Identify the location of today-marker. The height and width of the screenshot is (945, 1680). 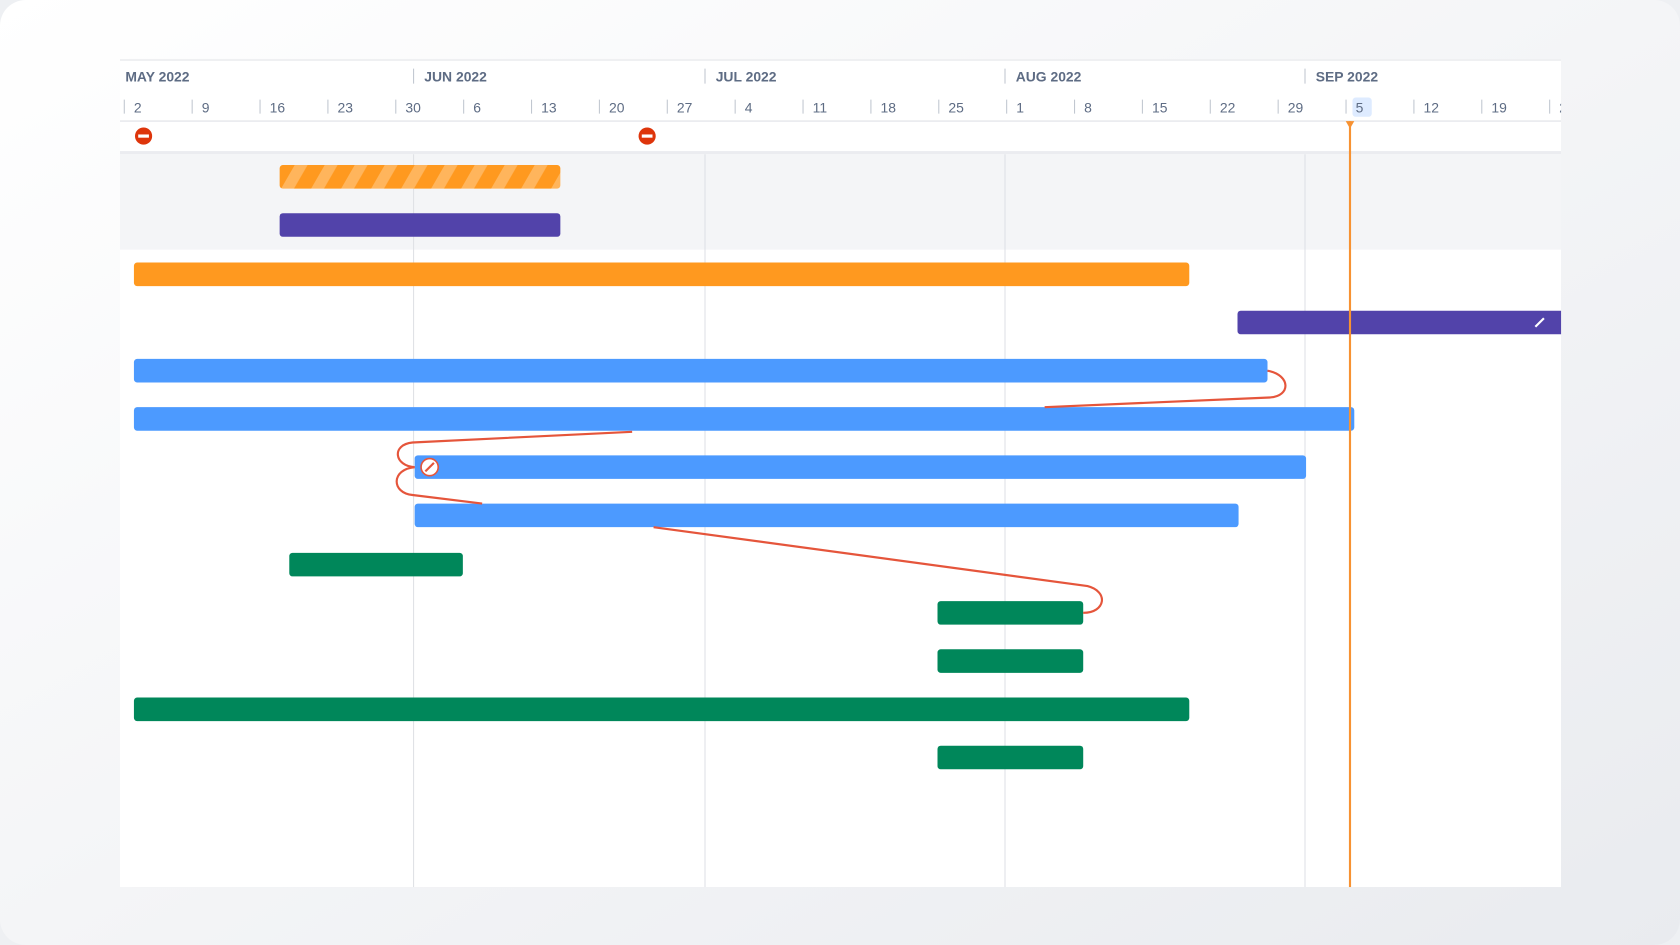
(1350, 125).